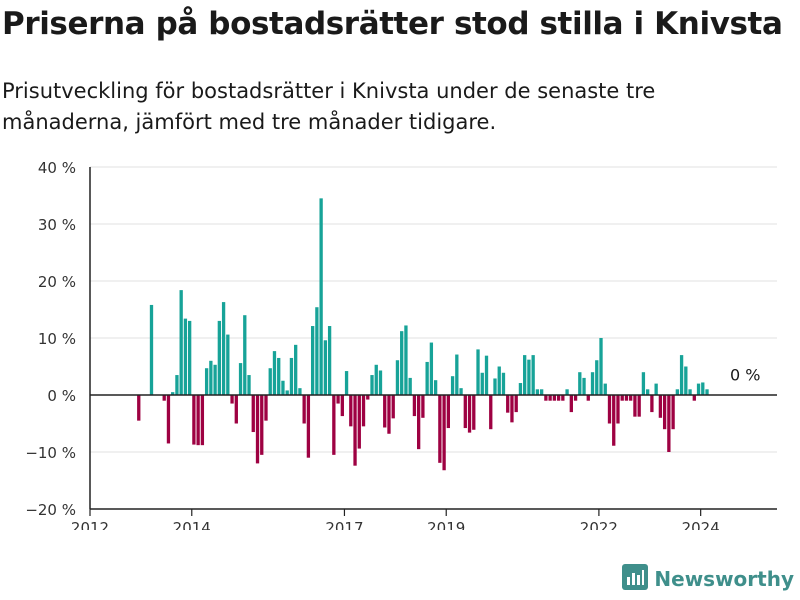 This screenshot has width=800, height=600. I want to click on latest-value-label: 0 %, so click(745, 374).